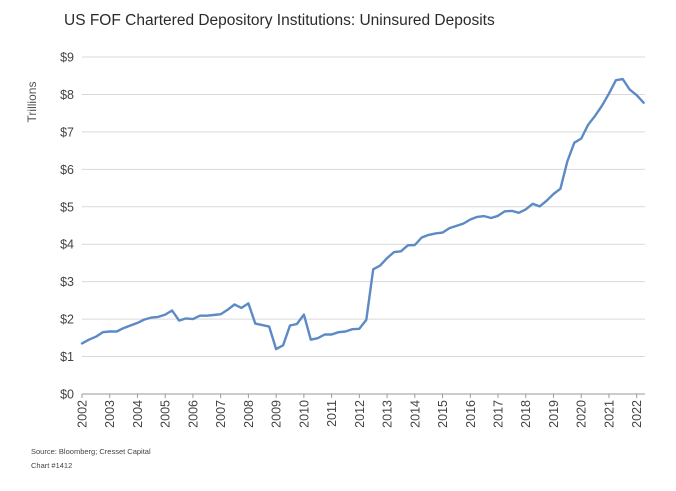 The width and height of the screenshot is (676, 491). I want to click on y-tick-label: $9, so click(67, 58).